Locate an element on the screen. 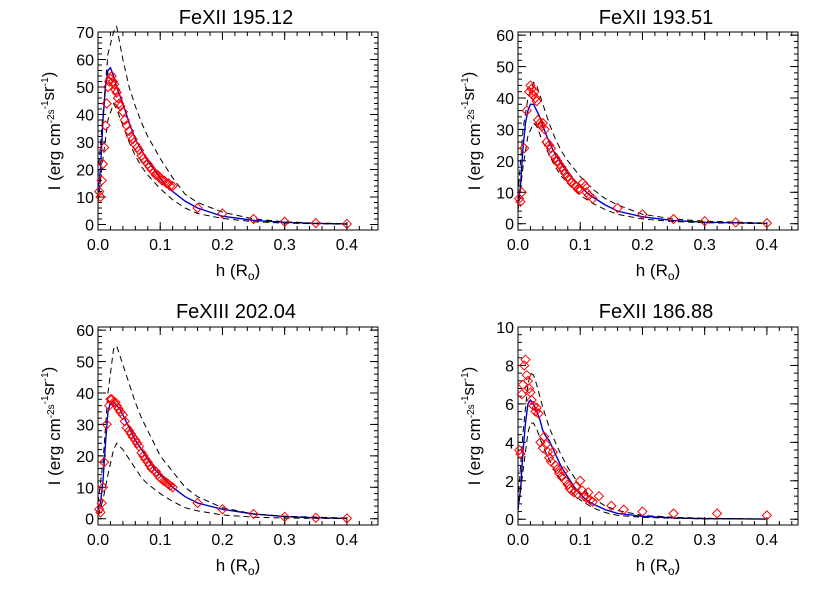 This screenshot has height=593, width=830. y-tick-label: 60 is located at coordinates (85, 61).